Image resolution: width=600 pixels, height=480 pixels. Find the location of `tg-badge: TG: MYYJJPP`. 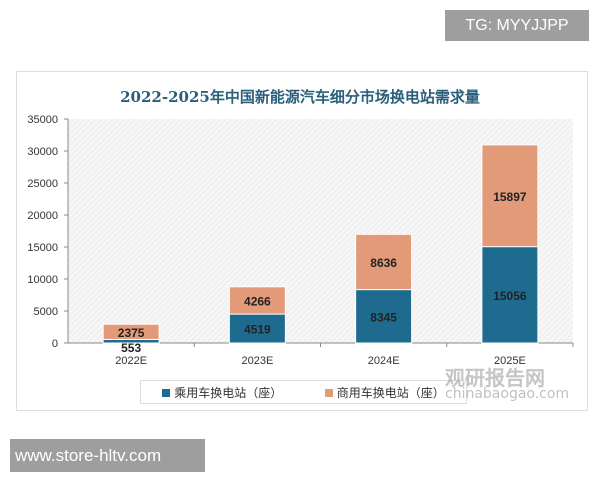

tg-badge: TG: MYYJJPP is located at coordinates (517, 25).